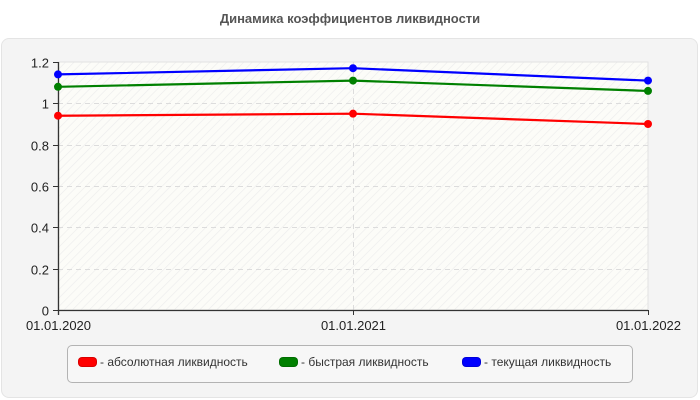  I want to click on y-tick-label: 0.2, so click(40, 270).